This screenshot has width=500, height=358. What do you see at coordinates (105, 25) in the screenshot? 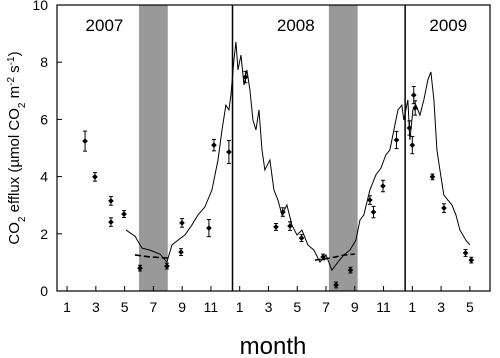
I see `year-label: 2007` at bounding box center [105, 25].